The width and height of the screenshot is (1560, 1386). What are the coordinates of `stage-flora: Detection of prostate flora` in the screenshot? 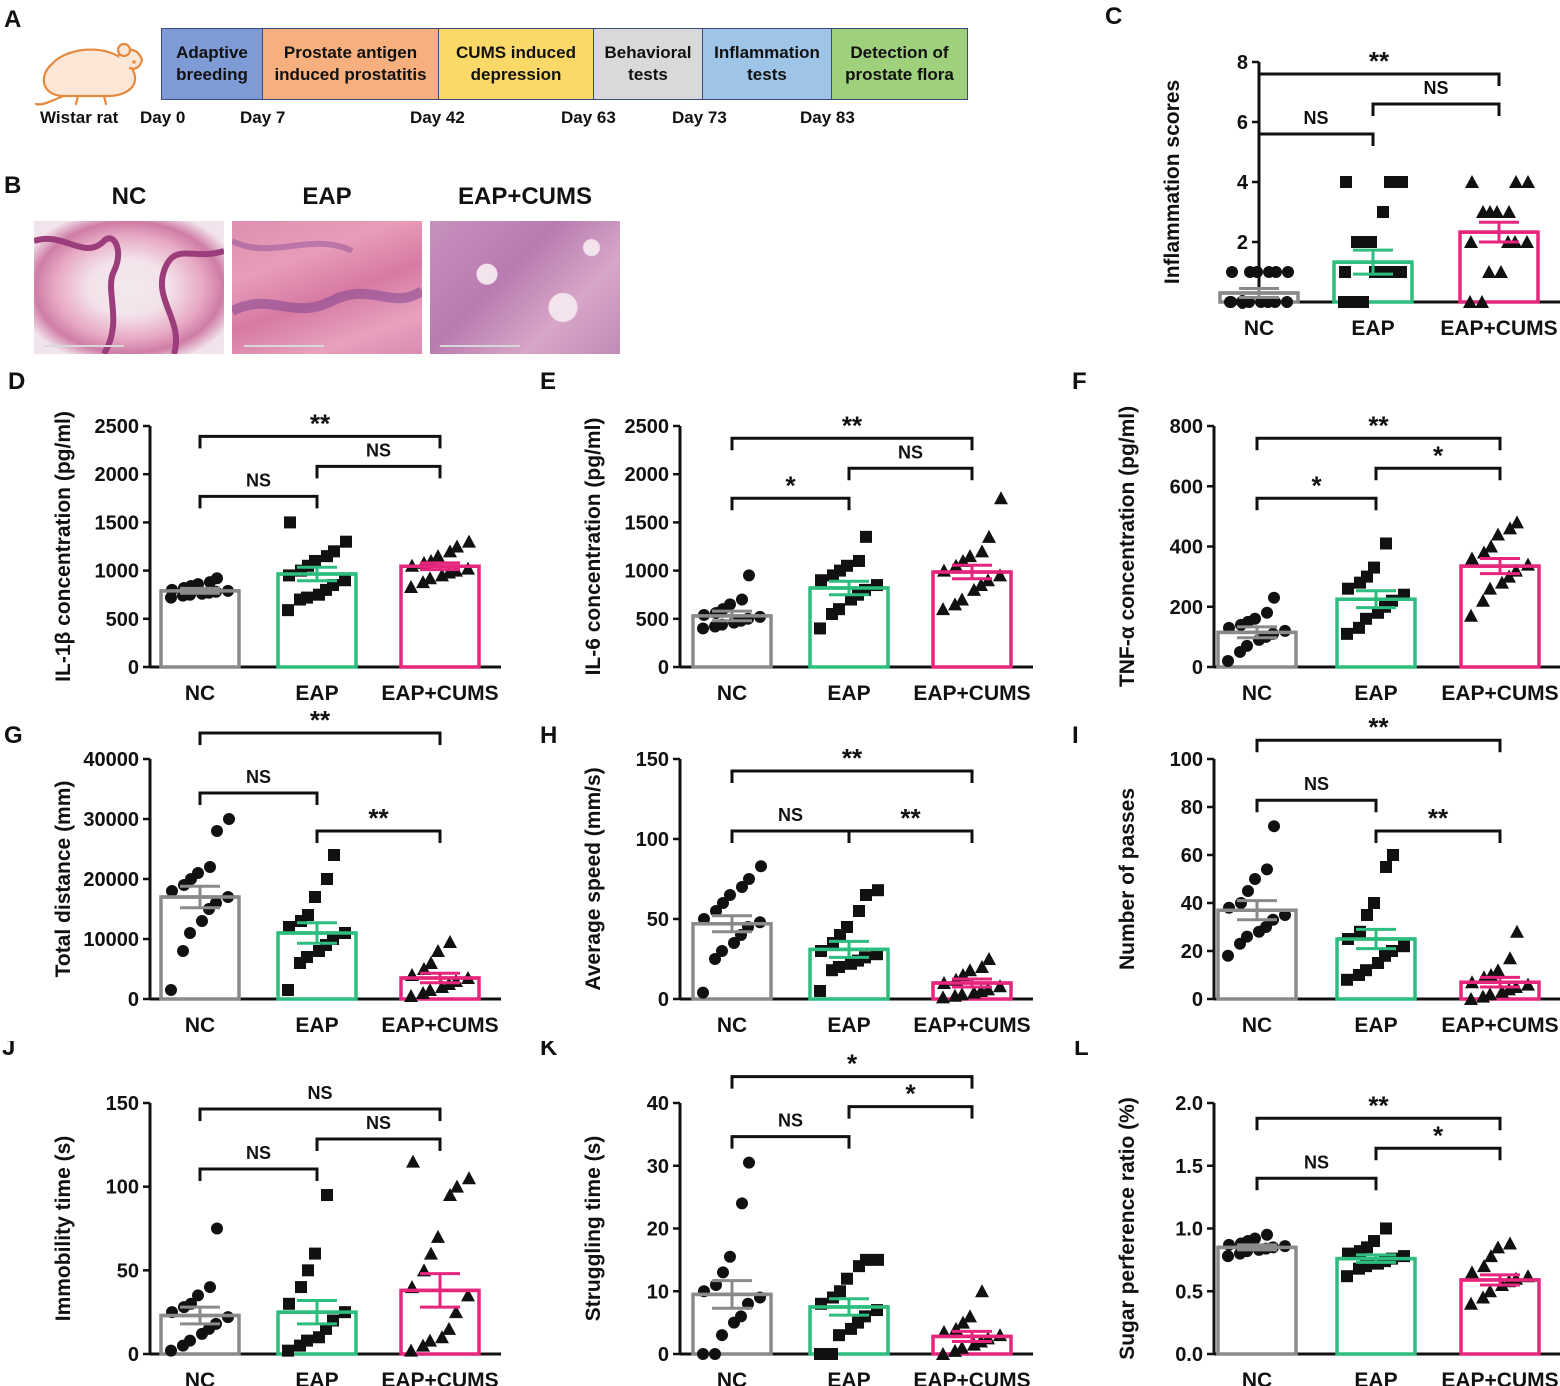 It's located at (899, 64).